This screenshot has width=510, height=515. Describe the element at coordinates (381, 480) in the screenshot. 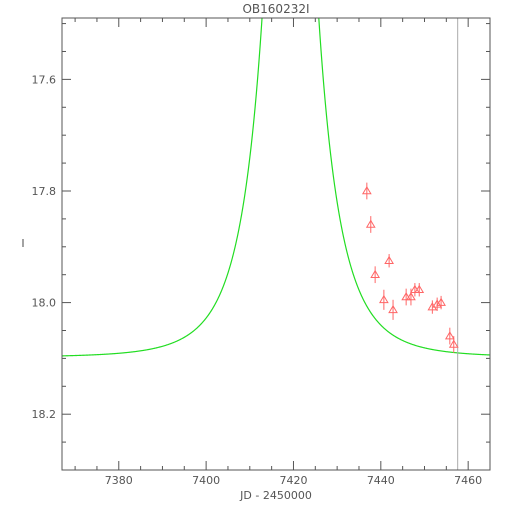

I see `x-tick-label: 7440` at that location.